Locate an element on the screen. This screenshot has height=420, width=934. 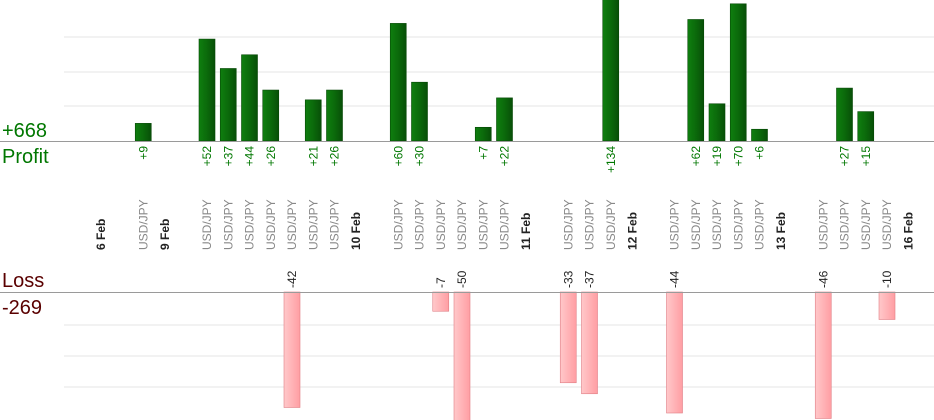
loss-value-label: -50 is located at coordinates (462, 279).